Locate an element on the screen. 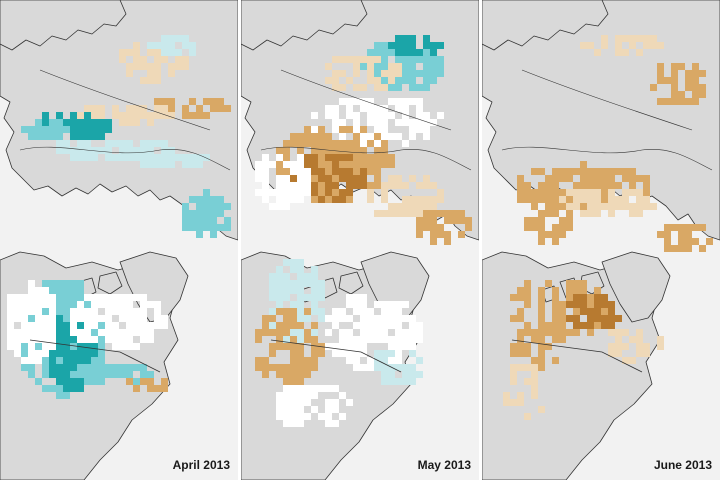 Image resolution: width=720 pixels, height=480 pixels. national-border is located at coordinates (607, 158).